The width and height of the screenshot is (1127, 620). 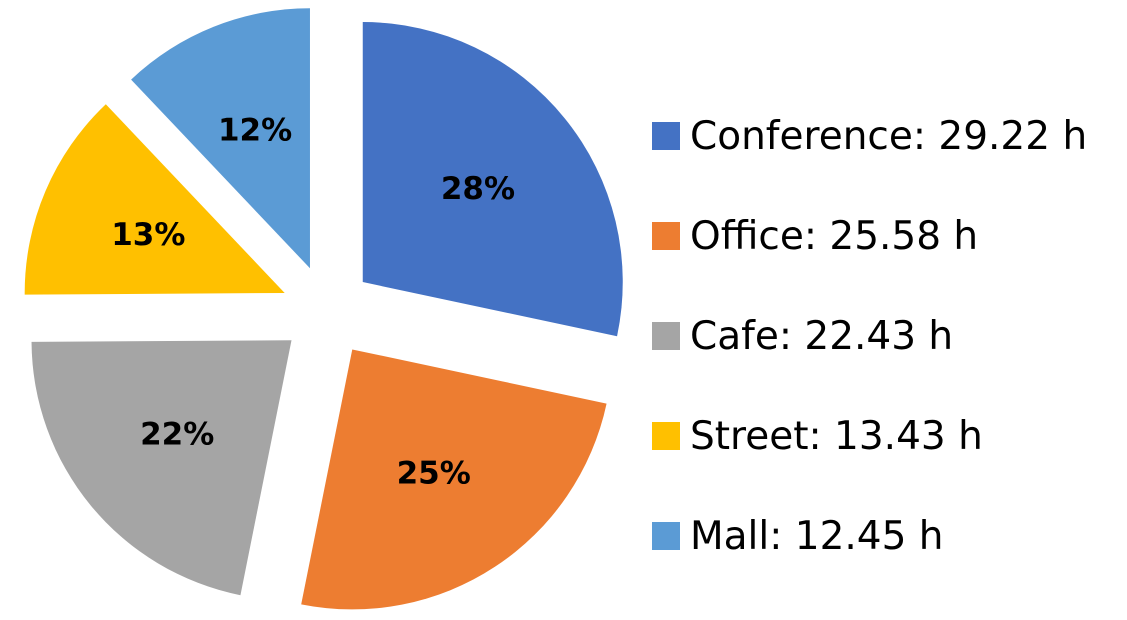 What do you see at coordinates (666, 436) in the screenshot?
I see `legend-swatch-street` at bounding box center [666, 436].